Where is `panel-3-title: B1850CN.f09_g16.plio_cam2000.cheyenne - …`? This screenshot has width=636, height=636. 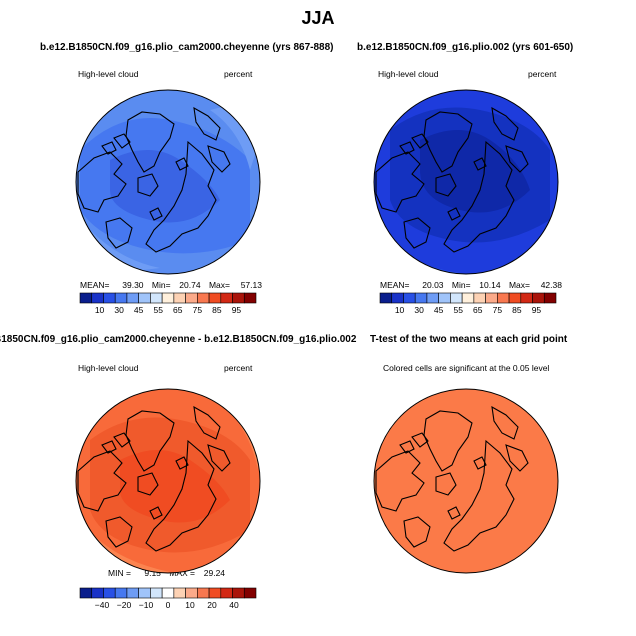 panel-3-title: B1850CN.f09_g16.plio_cam2000.cheyenne - … is located at coordinates (178, 339).